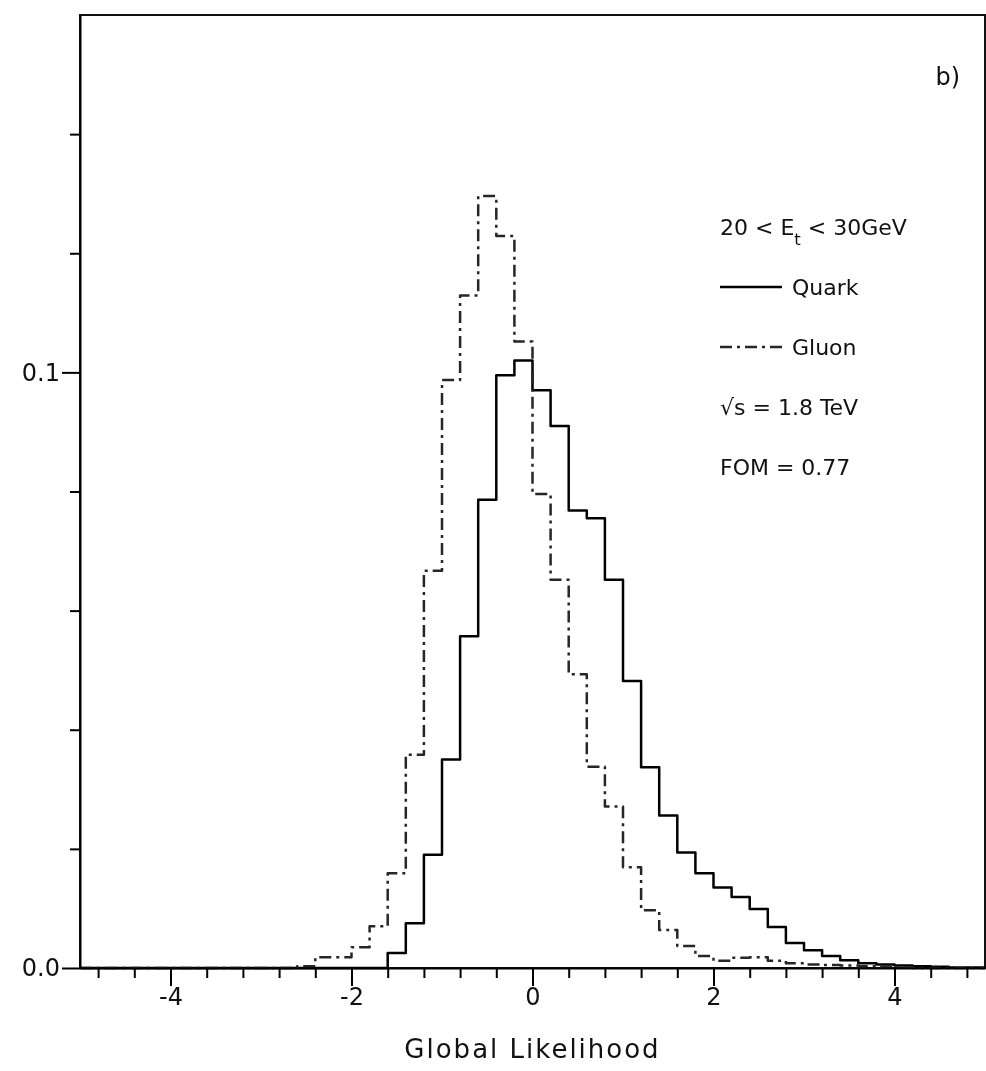 The width and height of the screenshot is (986, 1071). Describe the element at coordinates (40, 372) in the screenshot. I see `y-tick-label: 0.1` at that location.